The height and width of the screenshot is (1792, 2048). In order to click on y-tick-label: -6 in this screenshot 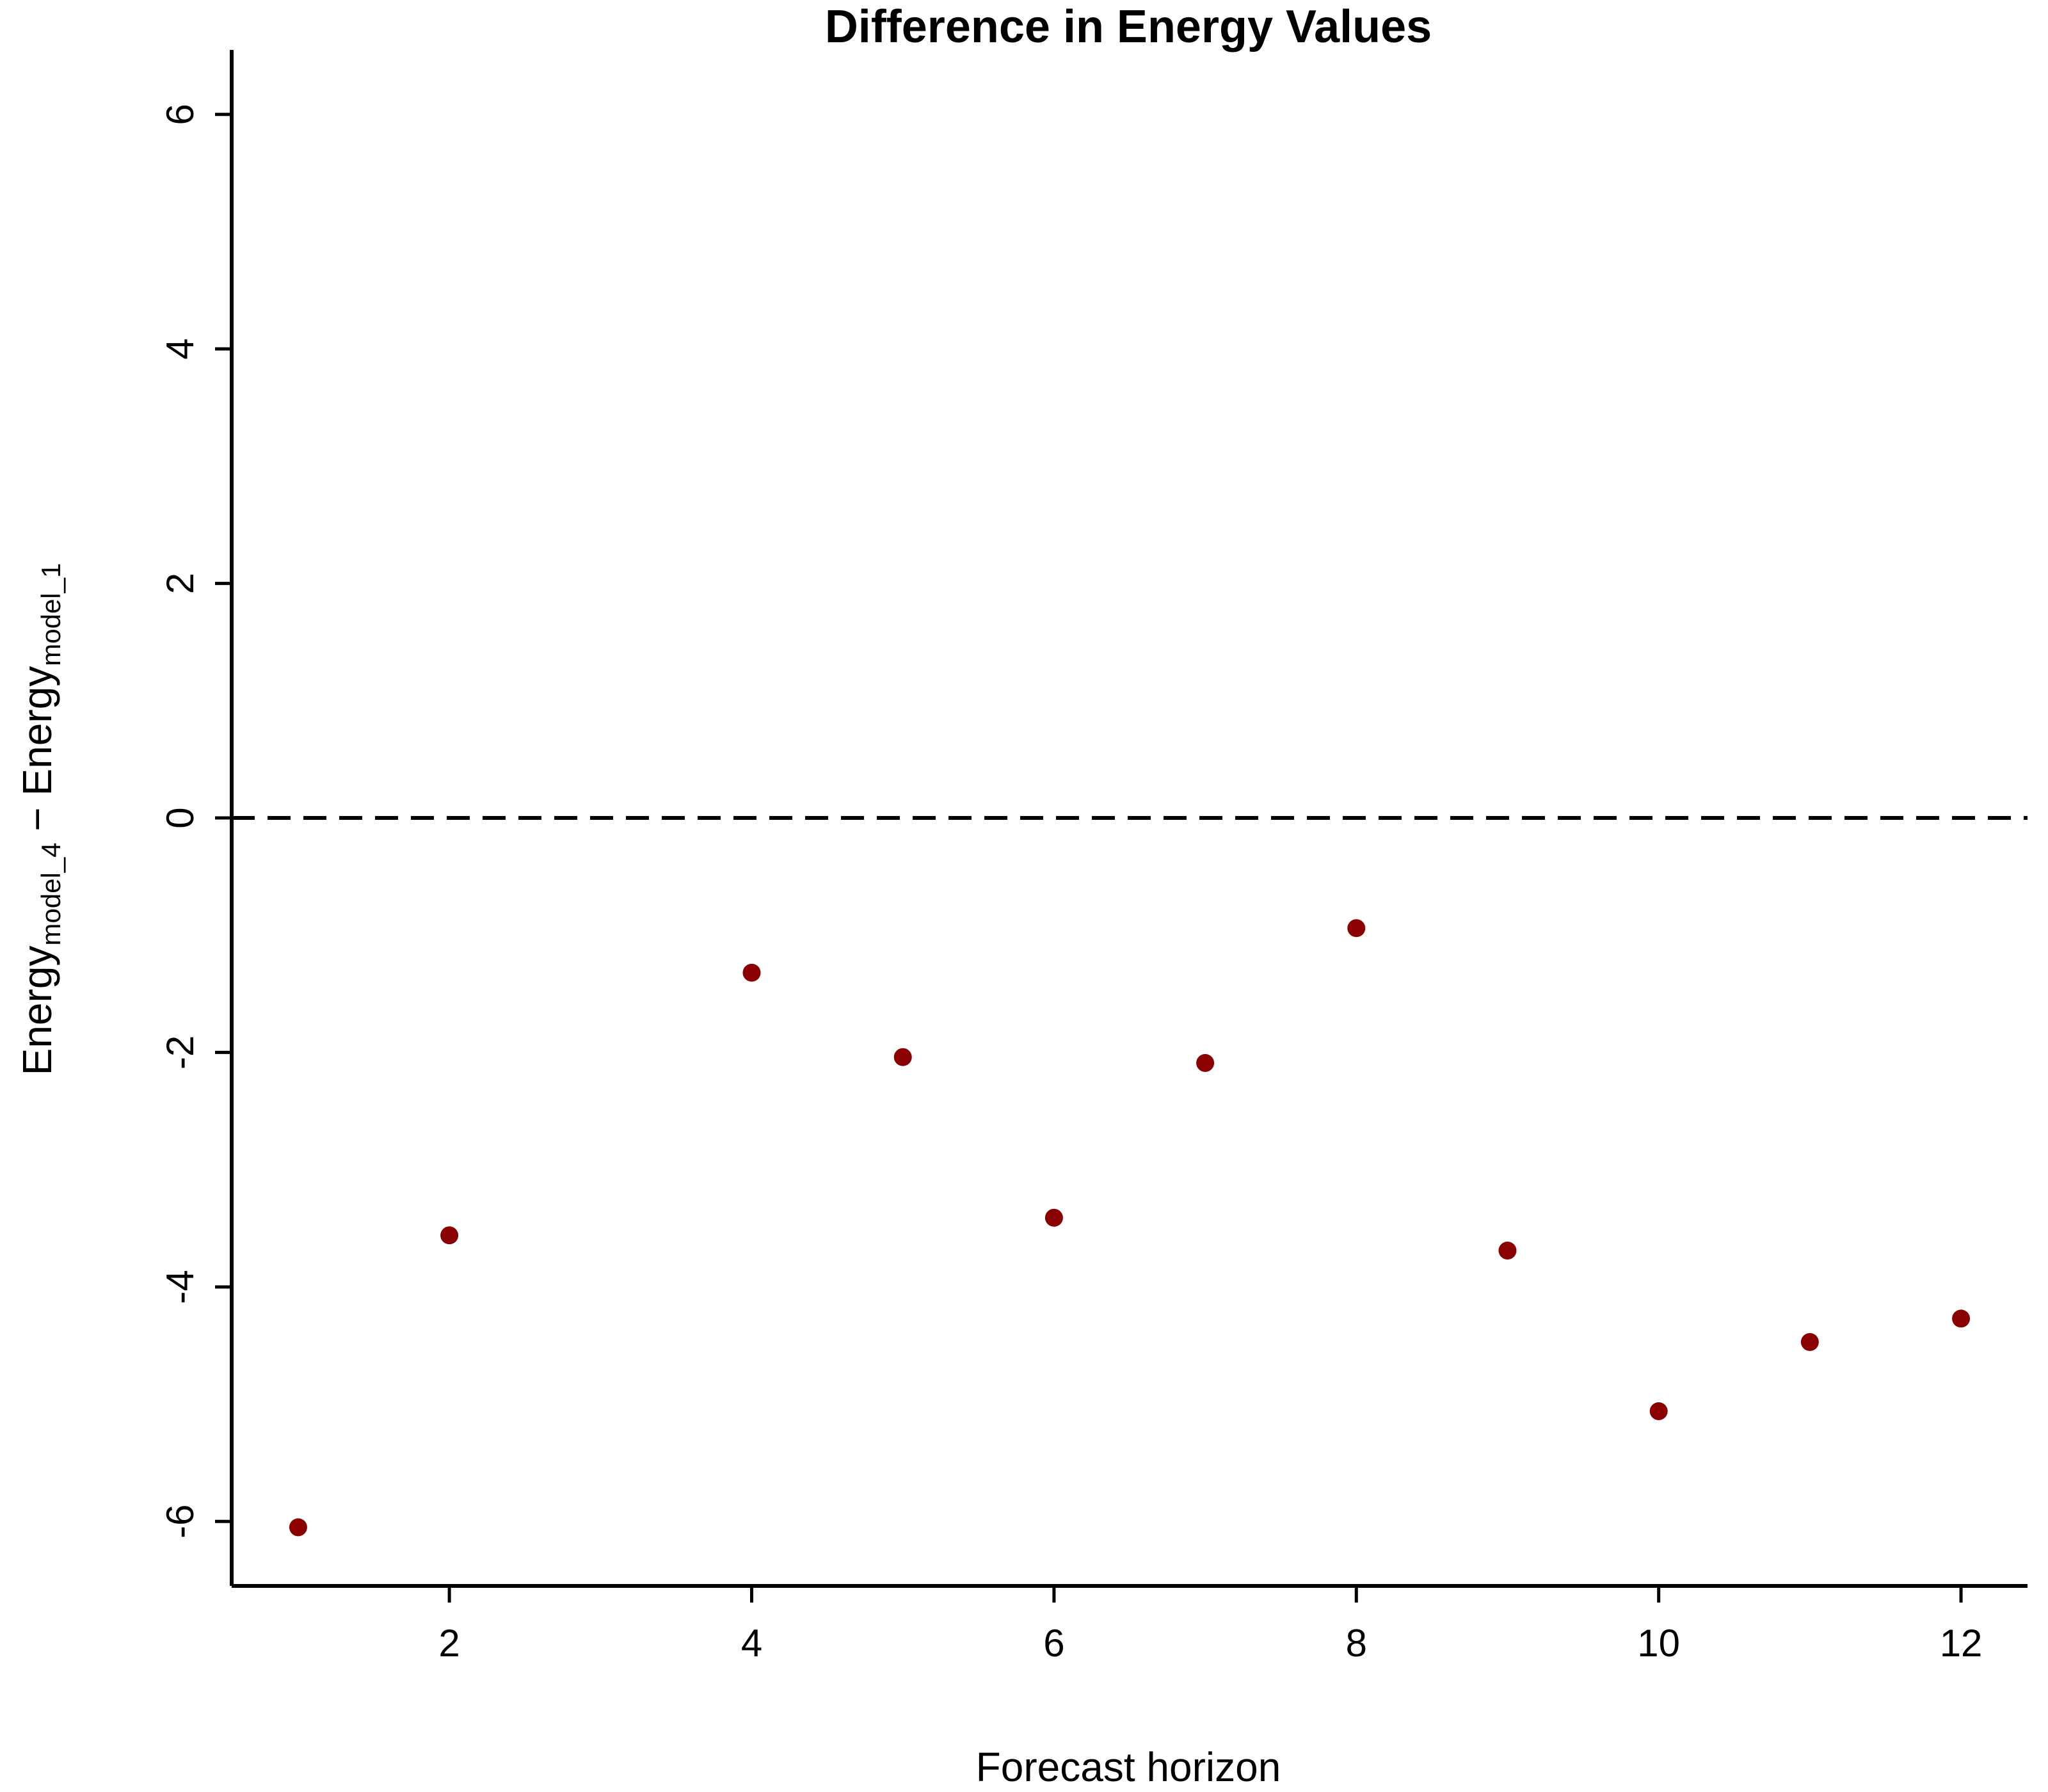, I will do `click(180, 1522)`.